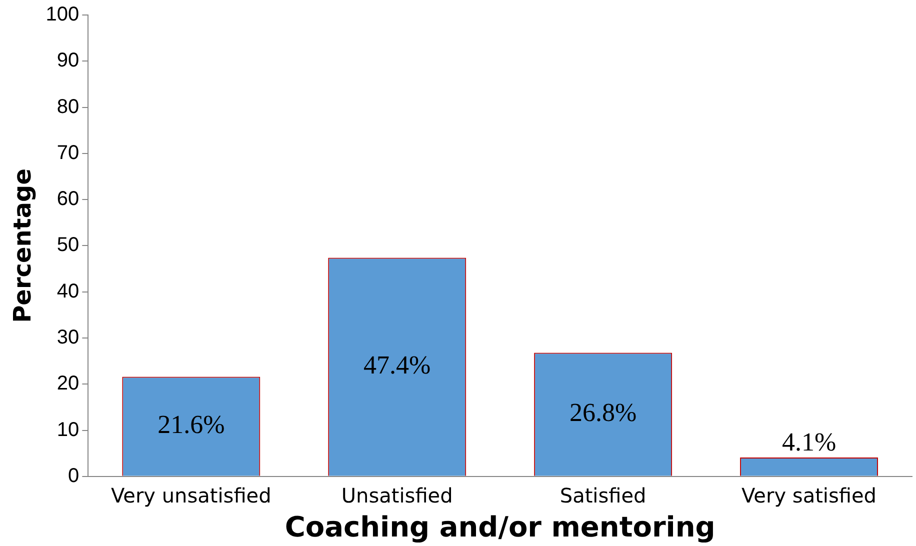 Image resolution: width=916 pixels, height=546 pixels. What do you see at coordinates (22, 245) in the screenshot?
I see `y-axis-title: Percentage` at bounding box center [22, 245].